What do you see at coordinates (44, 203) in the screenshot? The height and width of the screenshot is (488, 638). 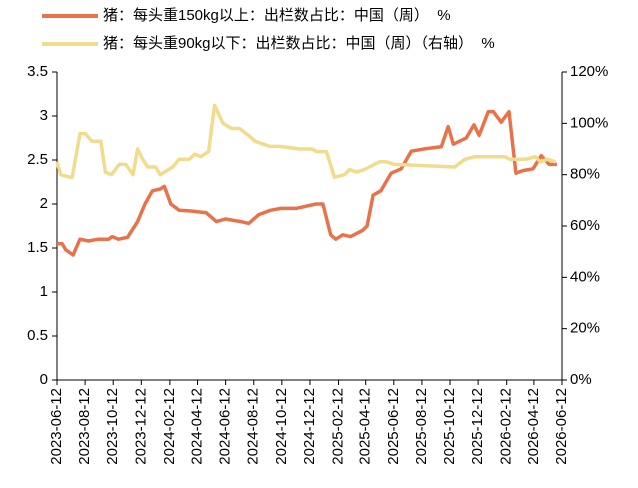 I see `y-tick-label: 2` at bounding box center [44, 203].